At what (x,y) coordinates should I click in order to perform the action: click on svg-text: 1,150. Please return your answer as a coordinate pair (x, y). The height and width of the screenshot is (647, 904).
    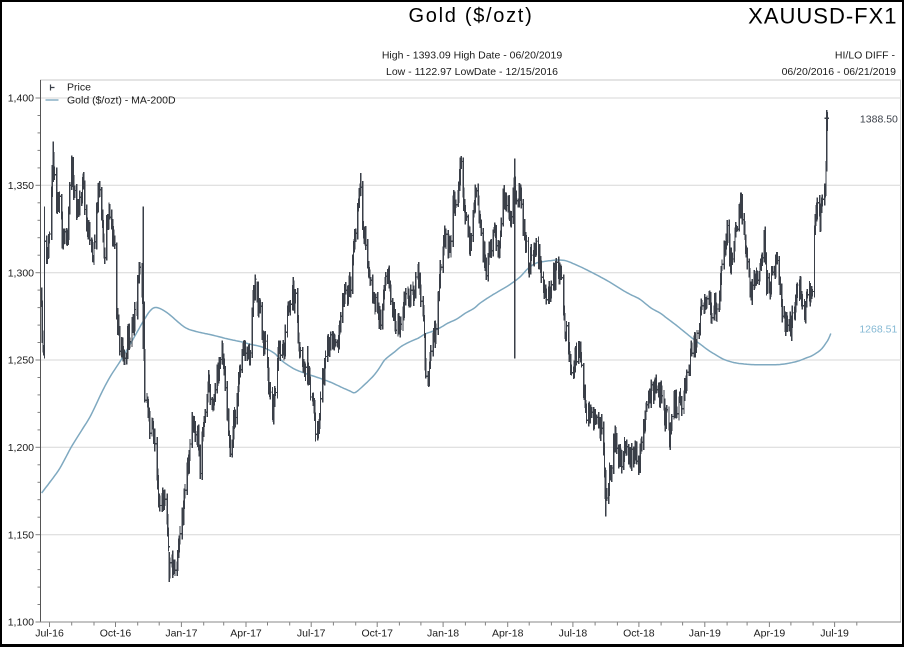
    Looking at the image, I should click on (21, 535).